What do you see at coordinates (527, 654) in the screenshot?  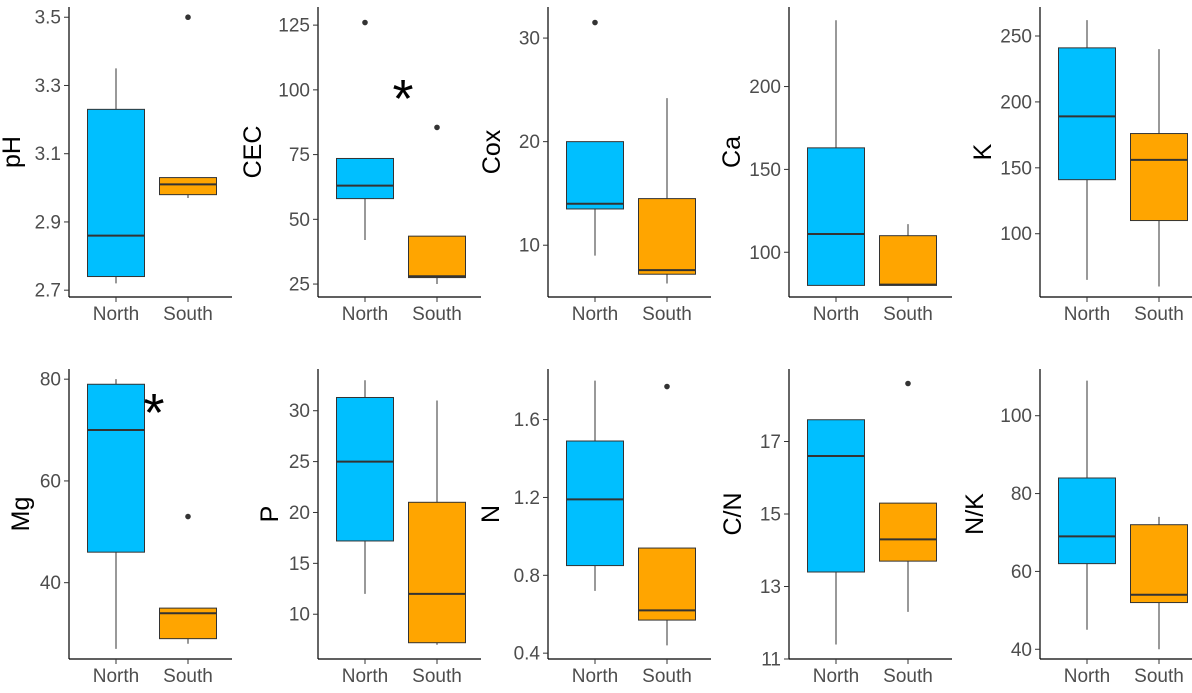 I see `y-tick-label: 0.4` at bounding box center [527, 654].